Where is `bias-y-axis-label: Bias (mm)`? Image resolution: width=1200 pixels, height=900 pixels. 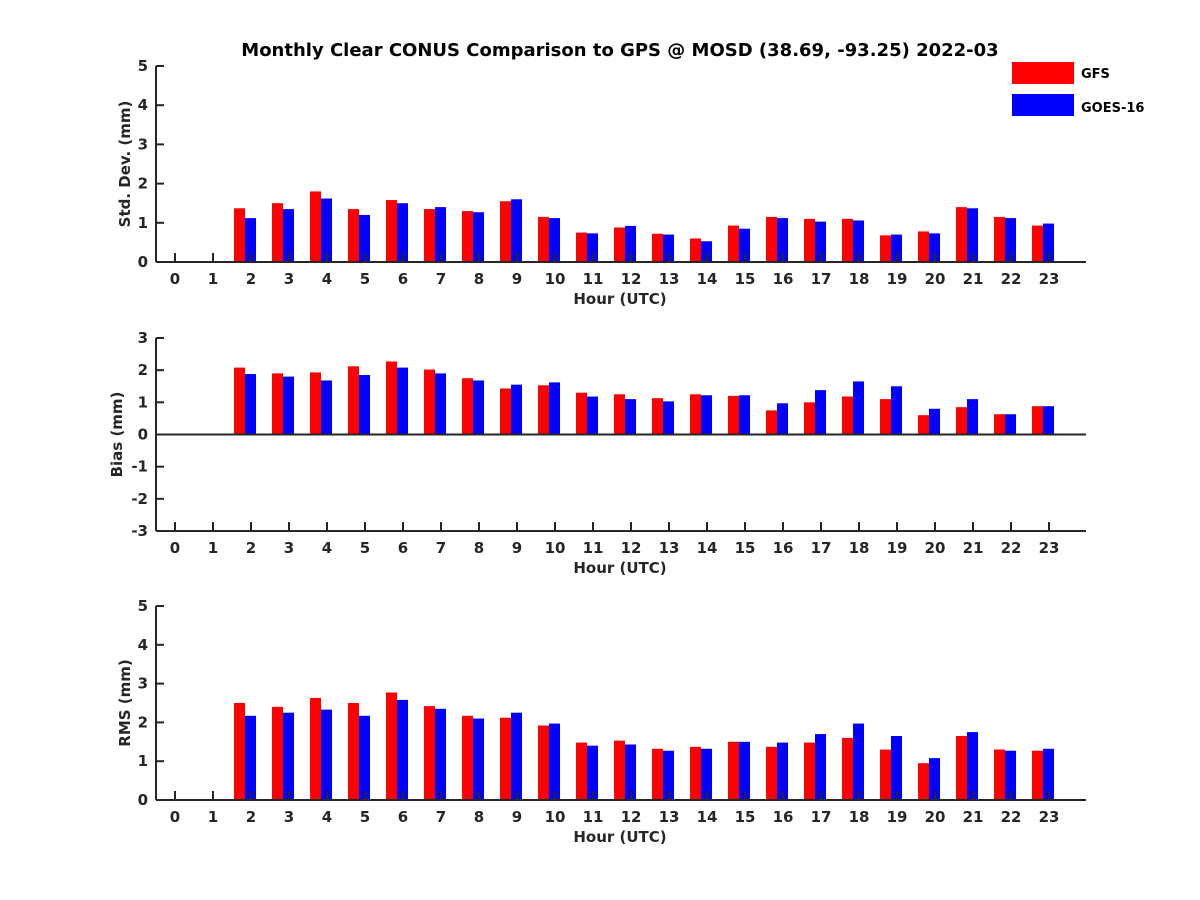
bias-y-axis-label: Bias (mm) is located at coordinates (117, 435).